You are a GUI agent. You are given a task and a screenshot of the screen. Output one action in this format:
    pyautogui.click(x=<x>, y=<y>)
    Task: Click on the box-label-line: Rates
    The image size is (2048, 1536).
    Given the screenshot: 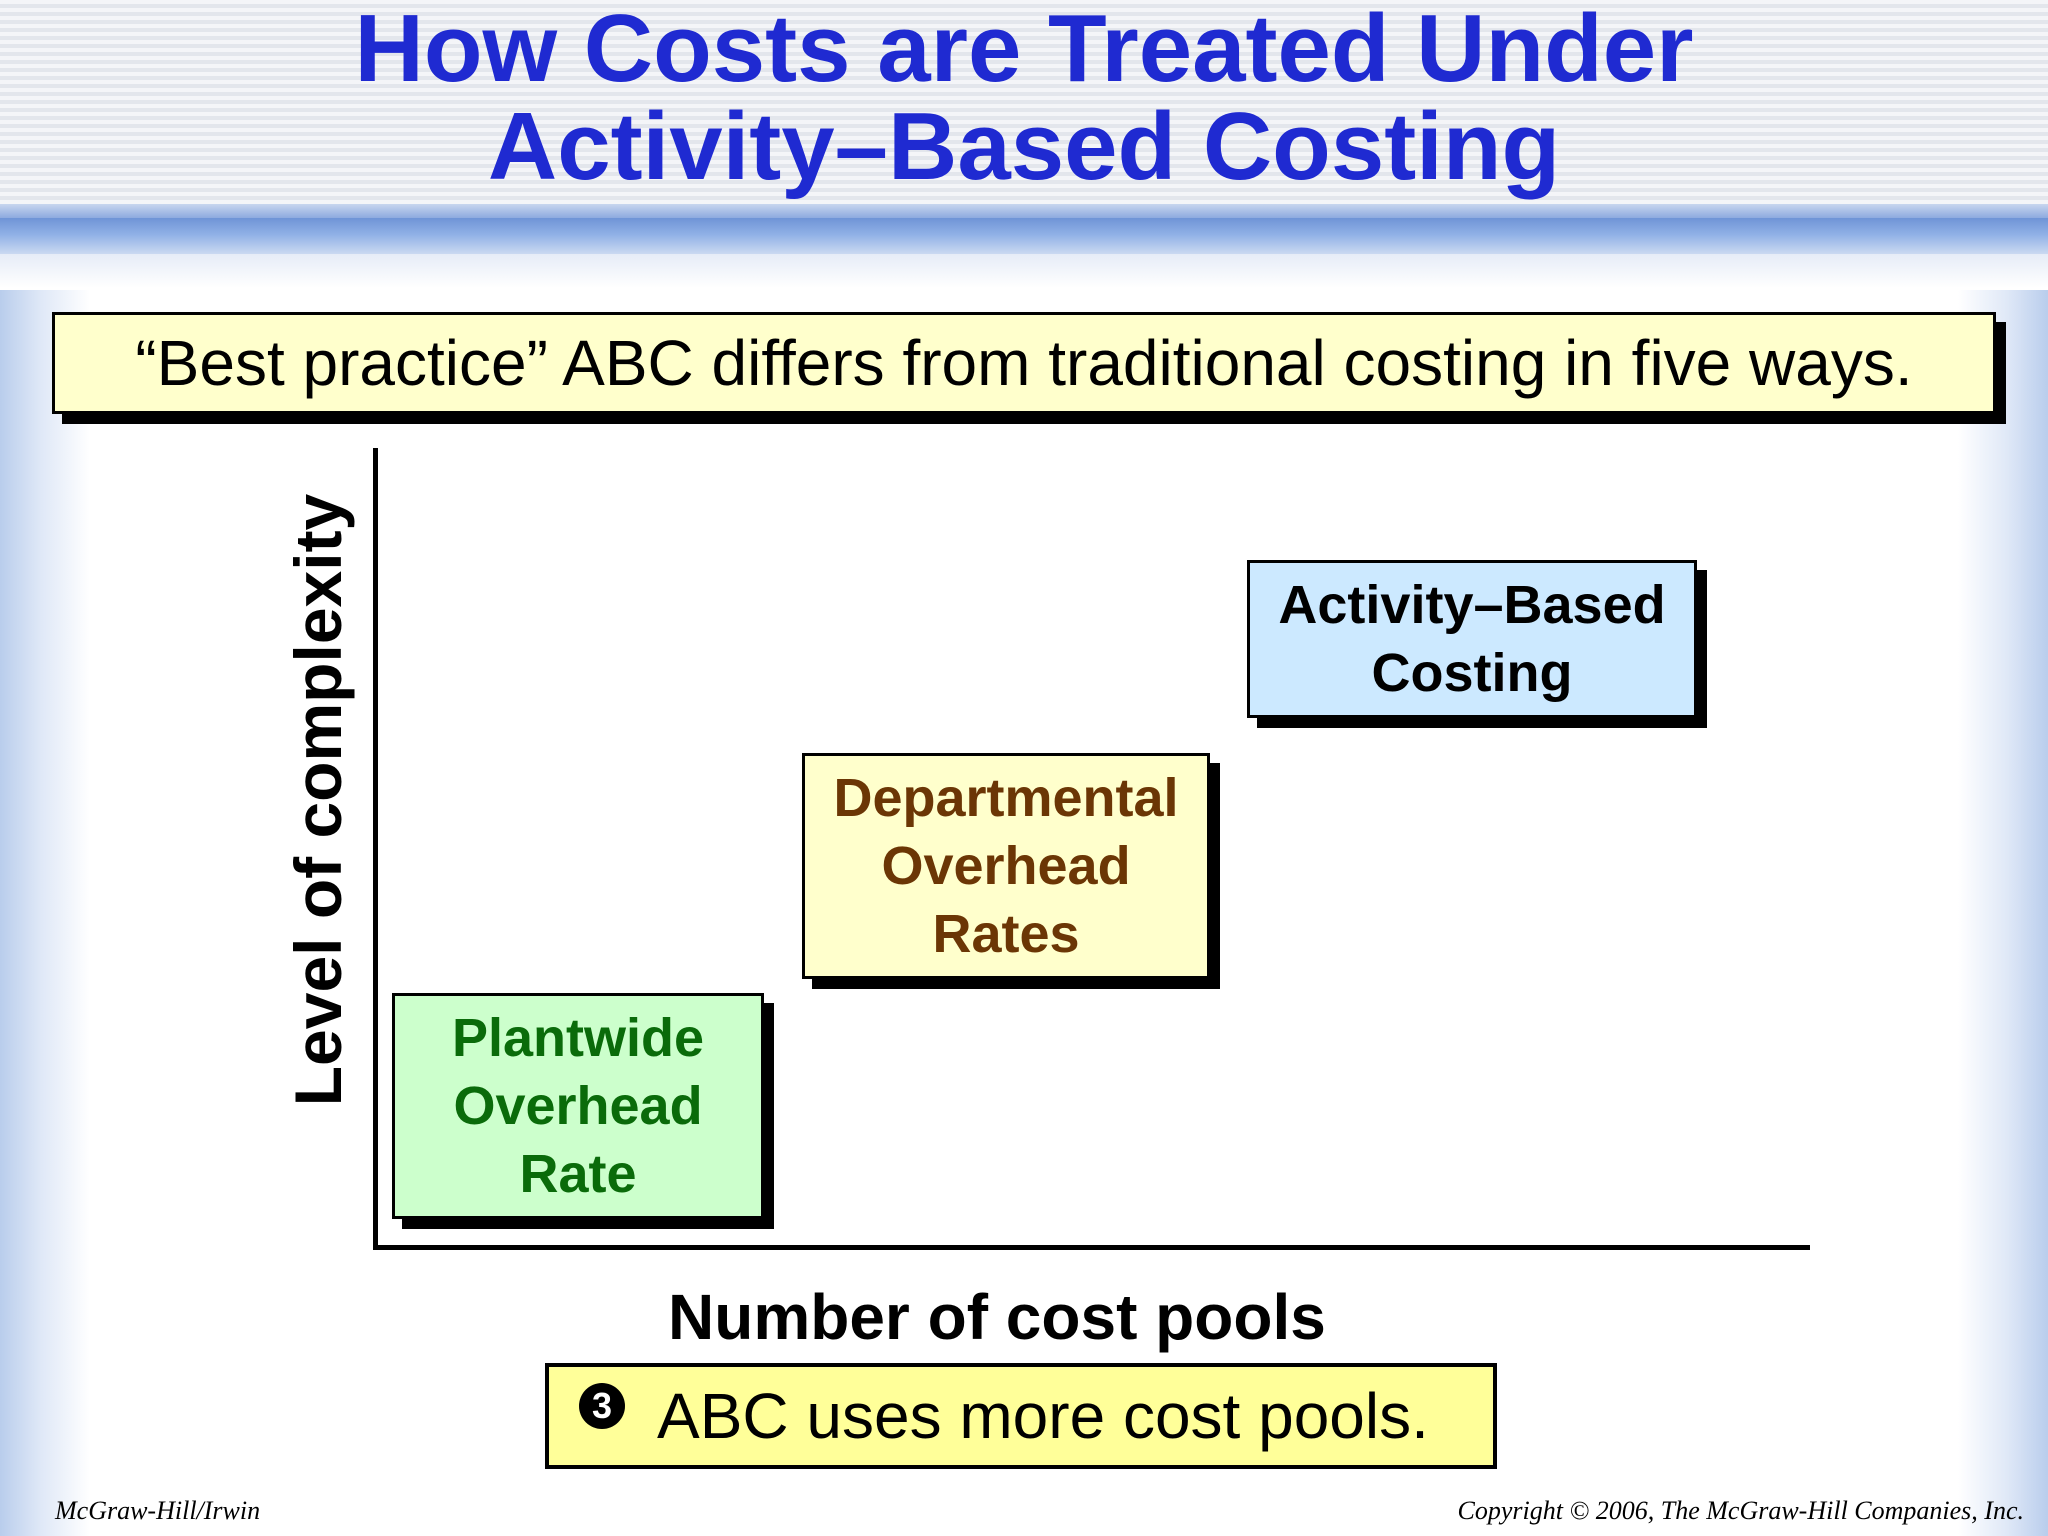 What is the action you would take?
    pyautogui.click(x=1006, y=934)
    